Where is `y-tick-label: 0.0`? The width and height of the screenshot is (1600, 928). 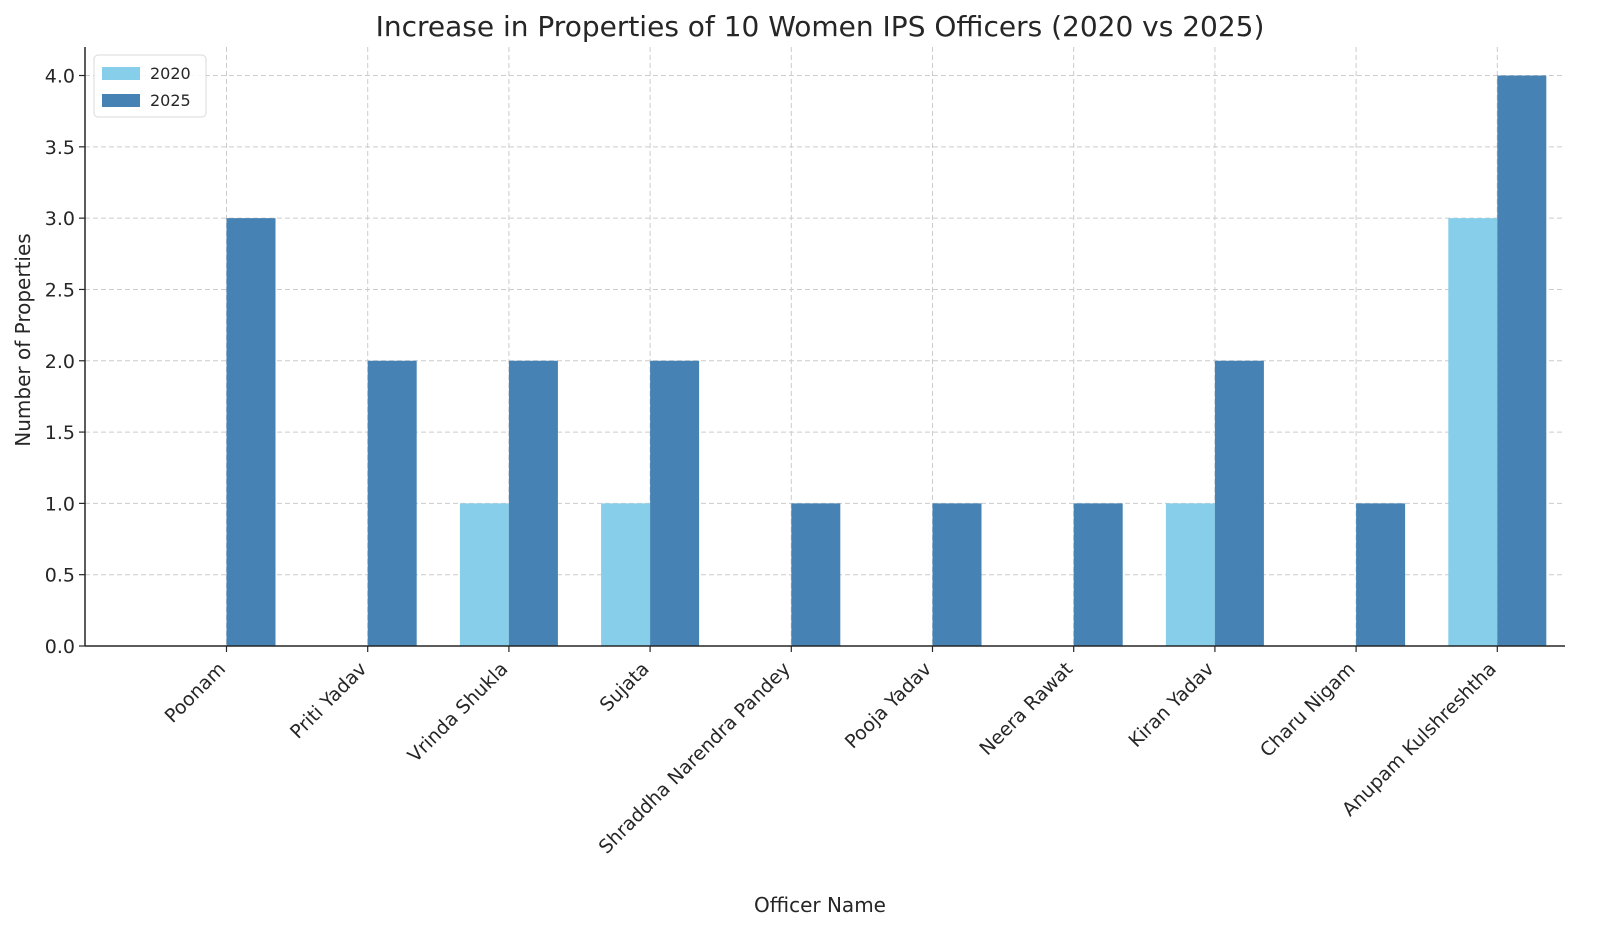 y-tick-label: 0.0 is located at coordinates (60, 647).